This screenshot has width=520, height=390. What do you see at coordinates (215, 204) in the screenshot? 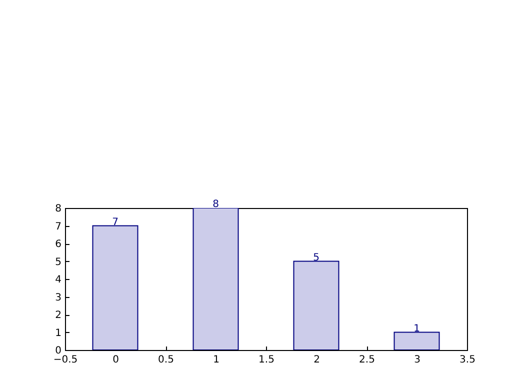
I see `data-label: 8` at bounding box center [215, 204].